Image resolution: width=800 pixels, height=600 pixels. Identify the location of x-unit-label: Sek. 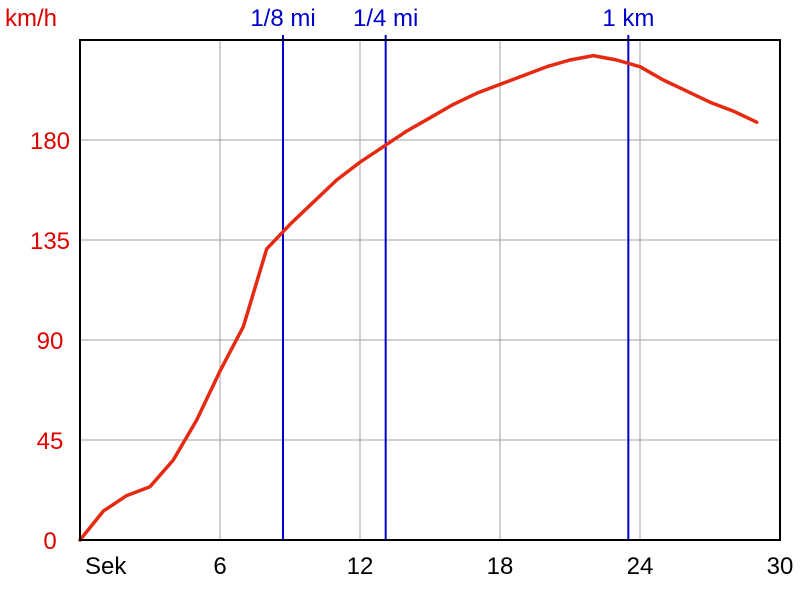
(106, 566).